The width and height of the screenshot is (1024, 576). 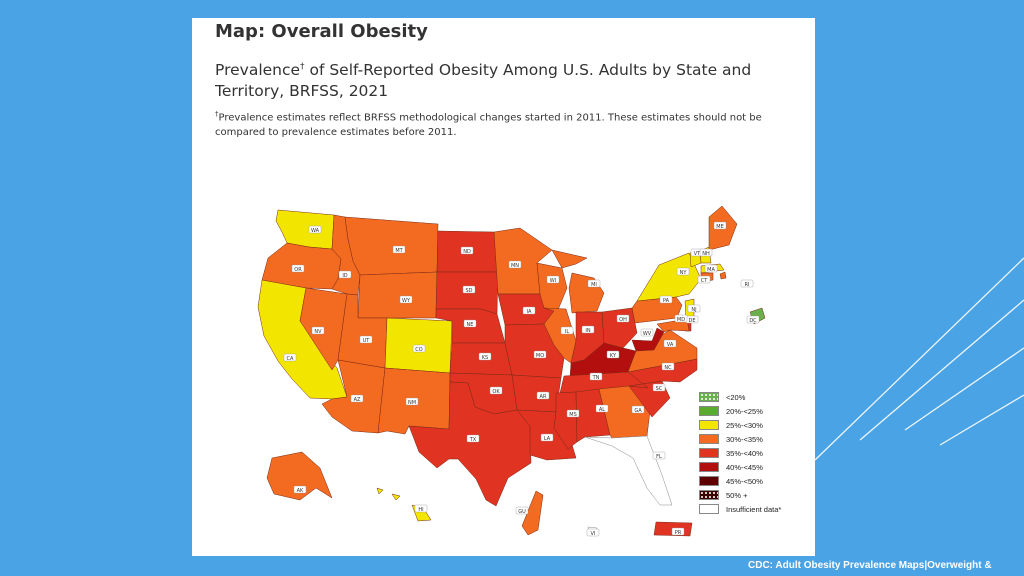 I want to click on state-label-vi: VI, so click(x=593, y=532).